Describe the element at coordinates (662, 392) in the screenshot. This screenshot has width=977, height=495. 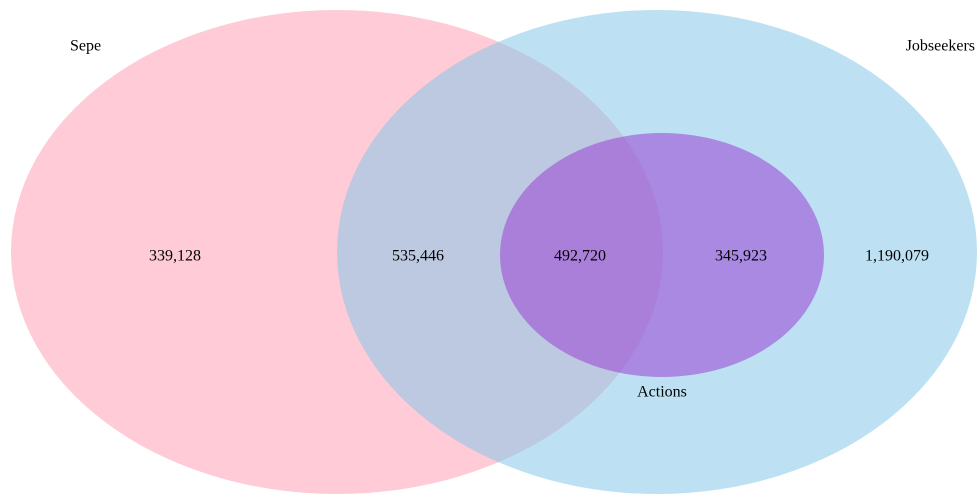
I see `set-label: Actions` at that location.